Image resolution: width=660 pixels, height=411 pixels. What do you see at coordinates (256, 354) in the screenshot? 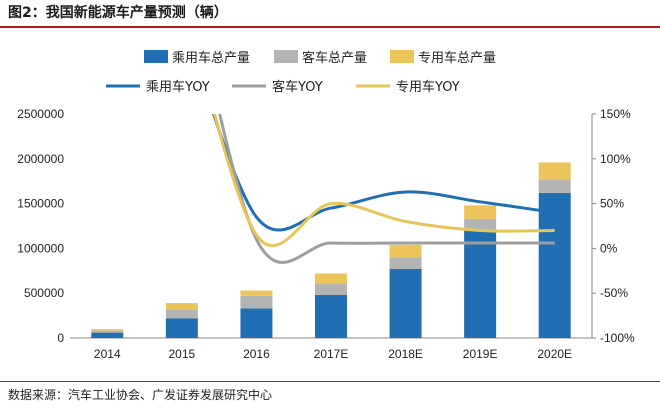
I see `x-tick-label: 2016` at bounding box center [256, 354].